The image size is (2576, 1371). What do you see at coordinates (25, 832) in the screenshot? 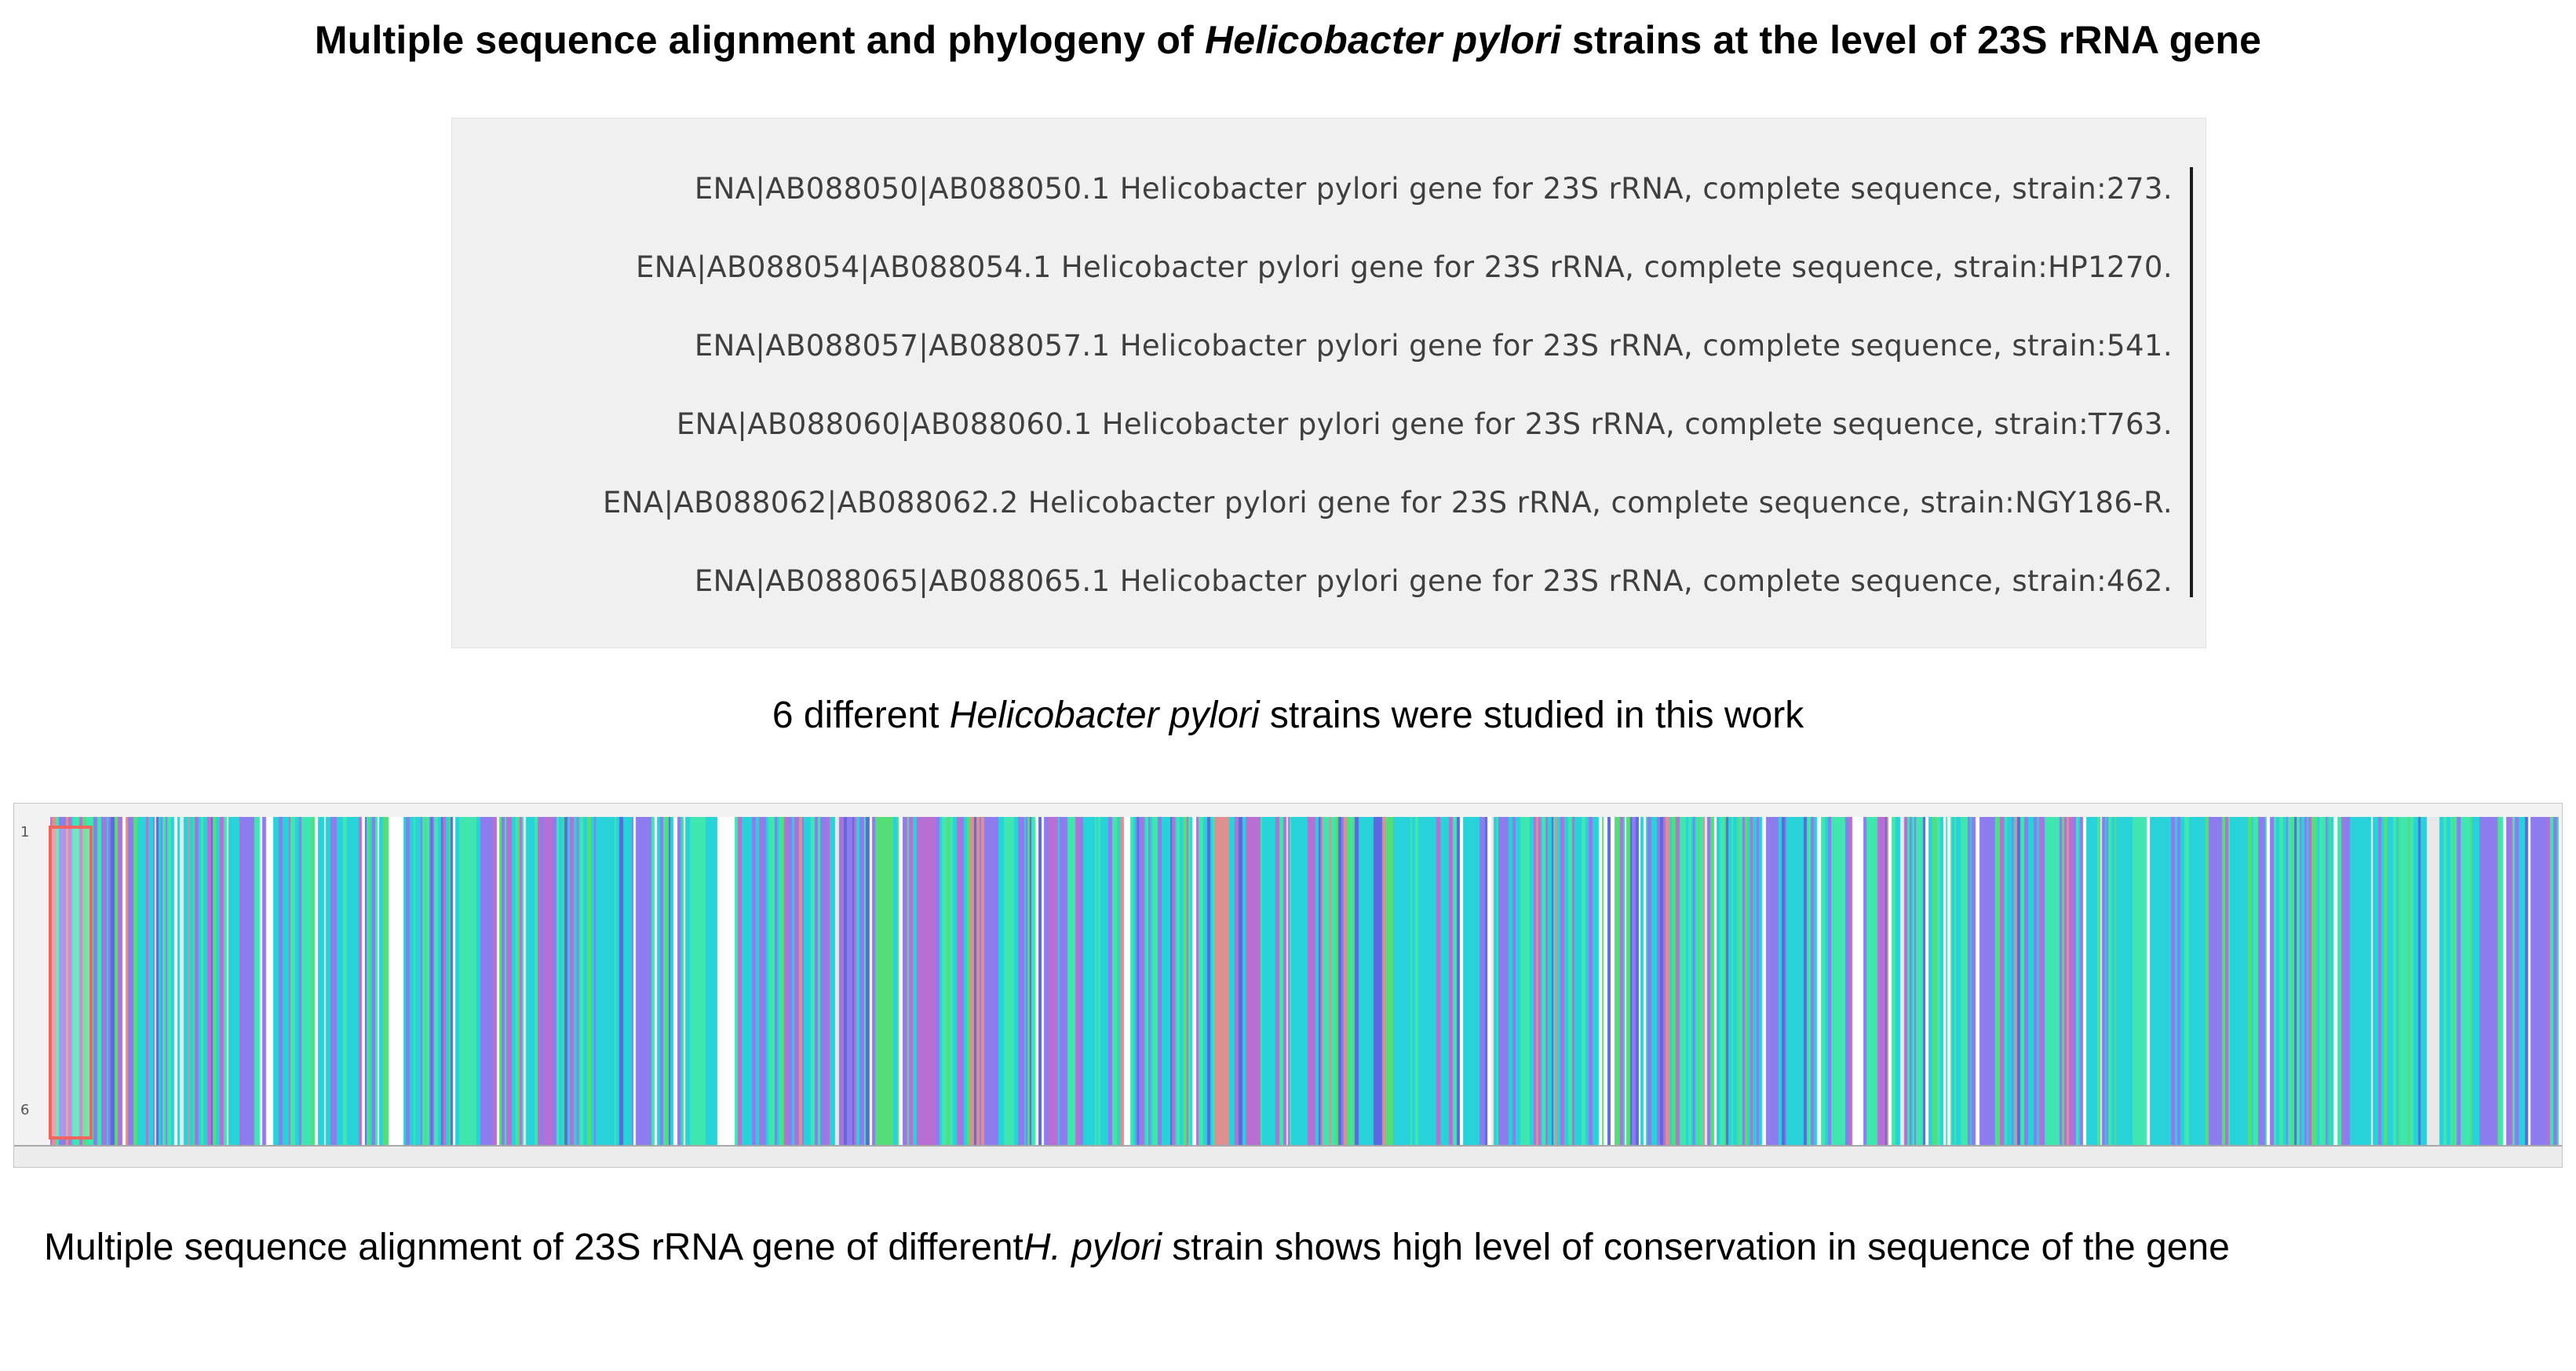
I see `alignment-row-label-first: 1` at bounding box center [25, 832].